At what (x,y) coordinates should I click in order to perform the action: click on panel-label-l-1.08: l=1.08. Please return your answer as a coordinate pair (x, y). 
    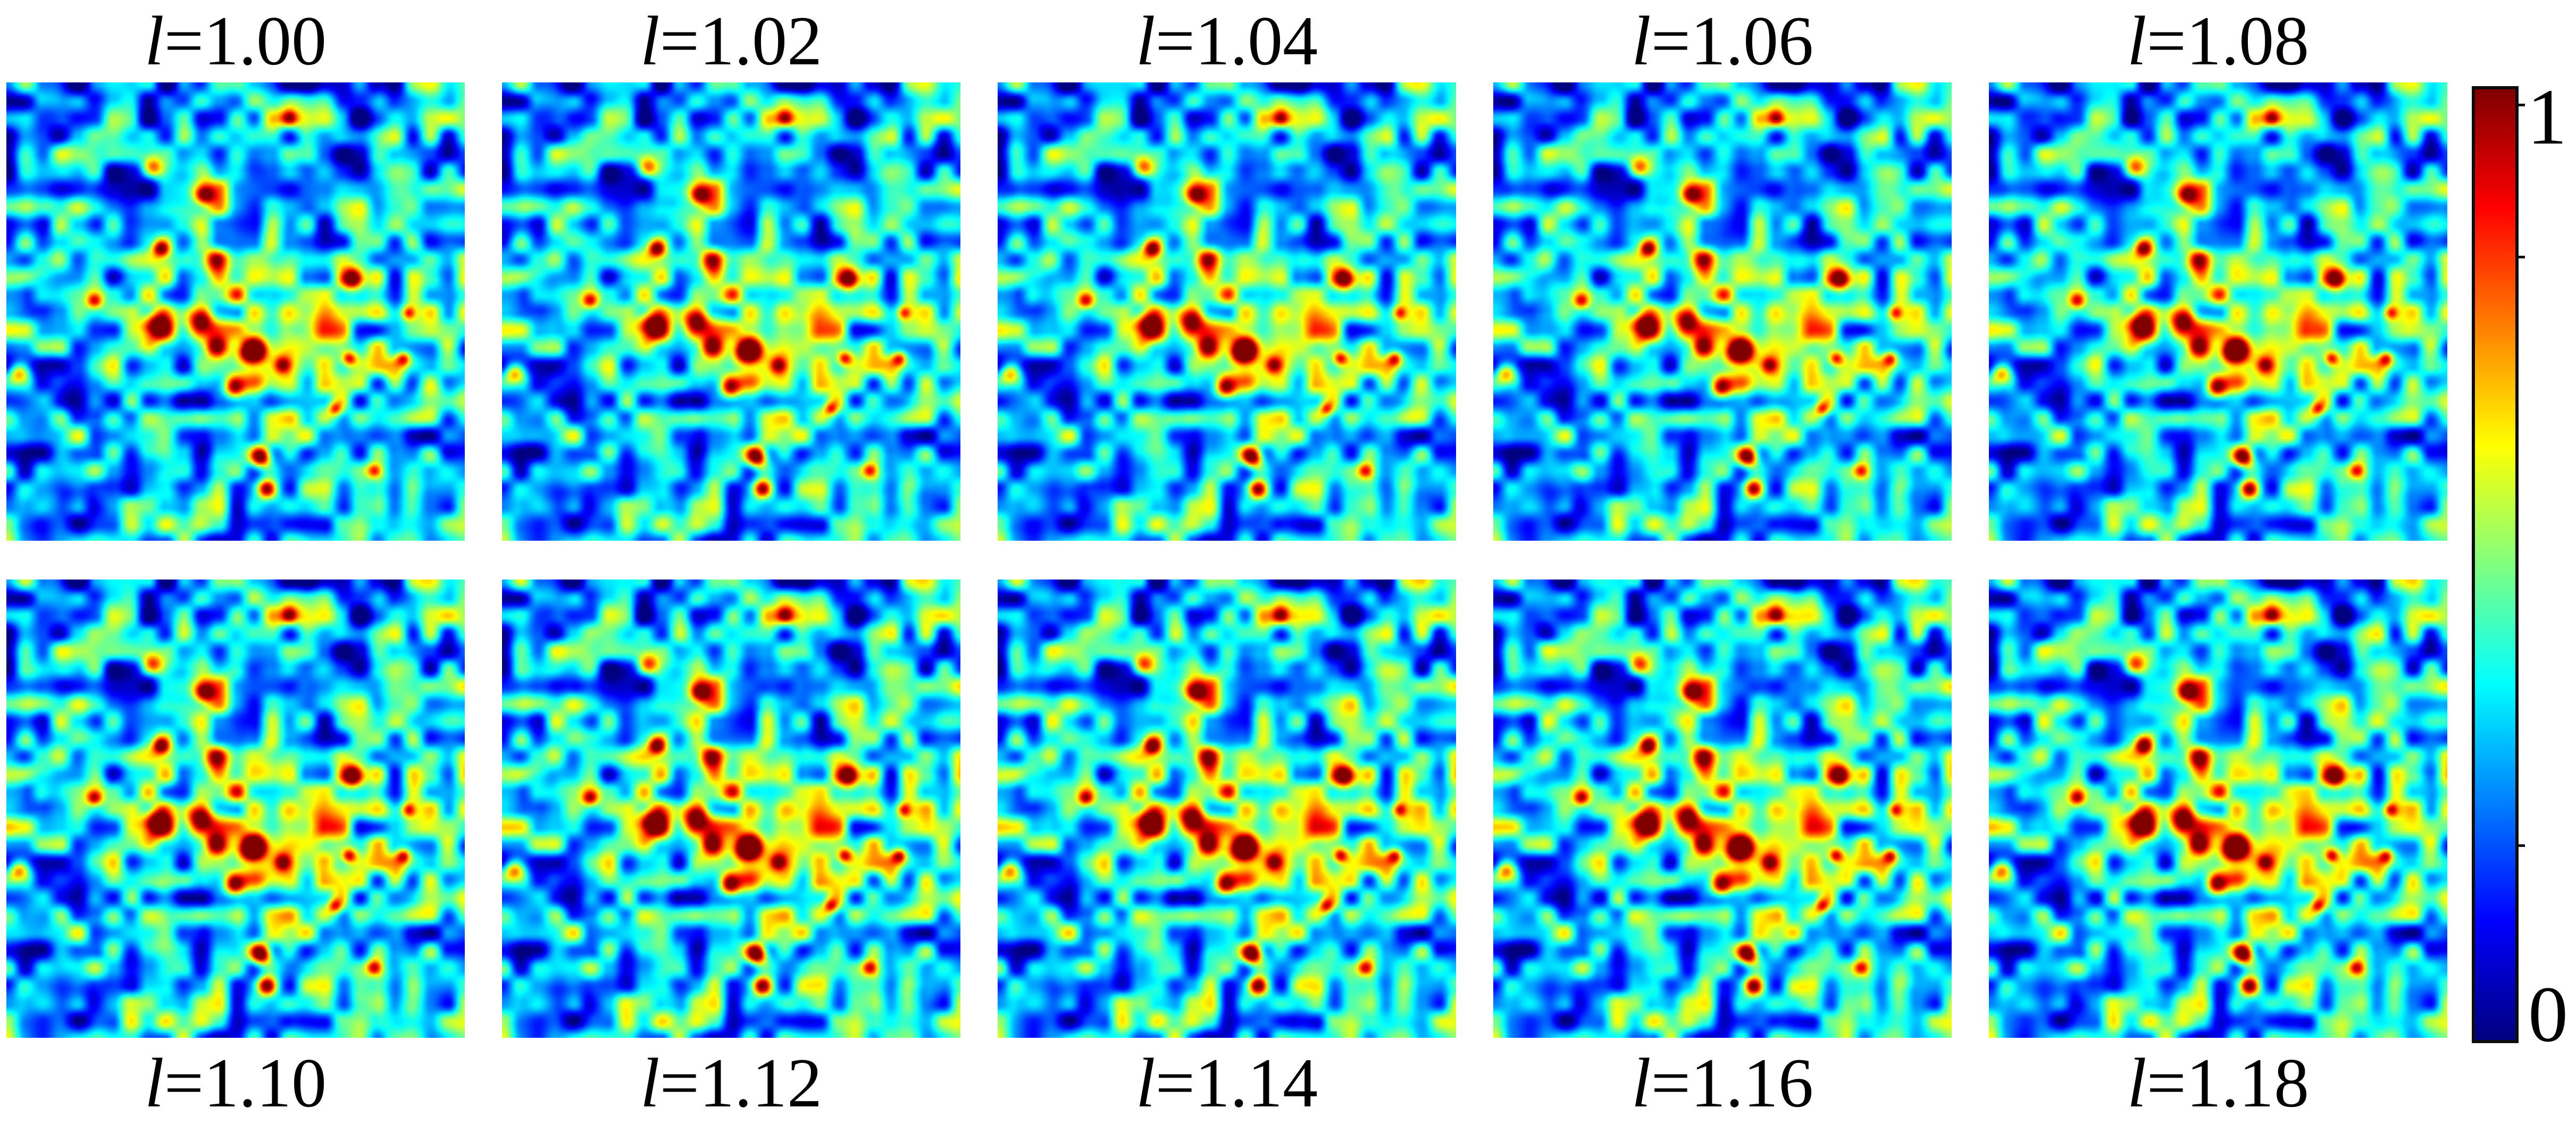
    Looking at the image, I should click on (2218, 41).